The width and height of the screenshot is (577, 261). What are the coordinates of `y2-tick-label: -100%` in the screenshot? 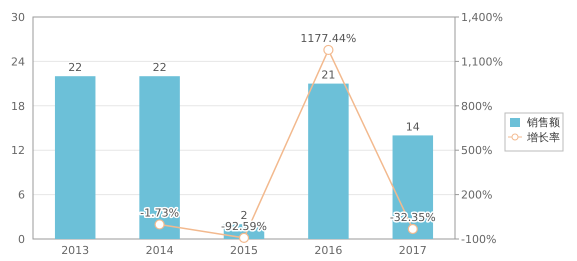 It's located at (478, 239).